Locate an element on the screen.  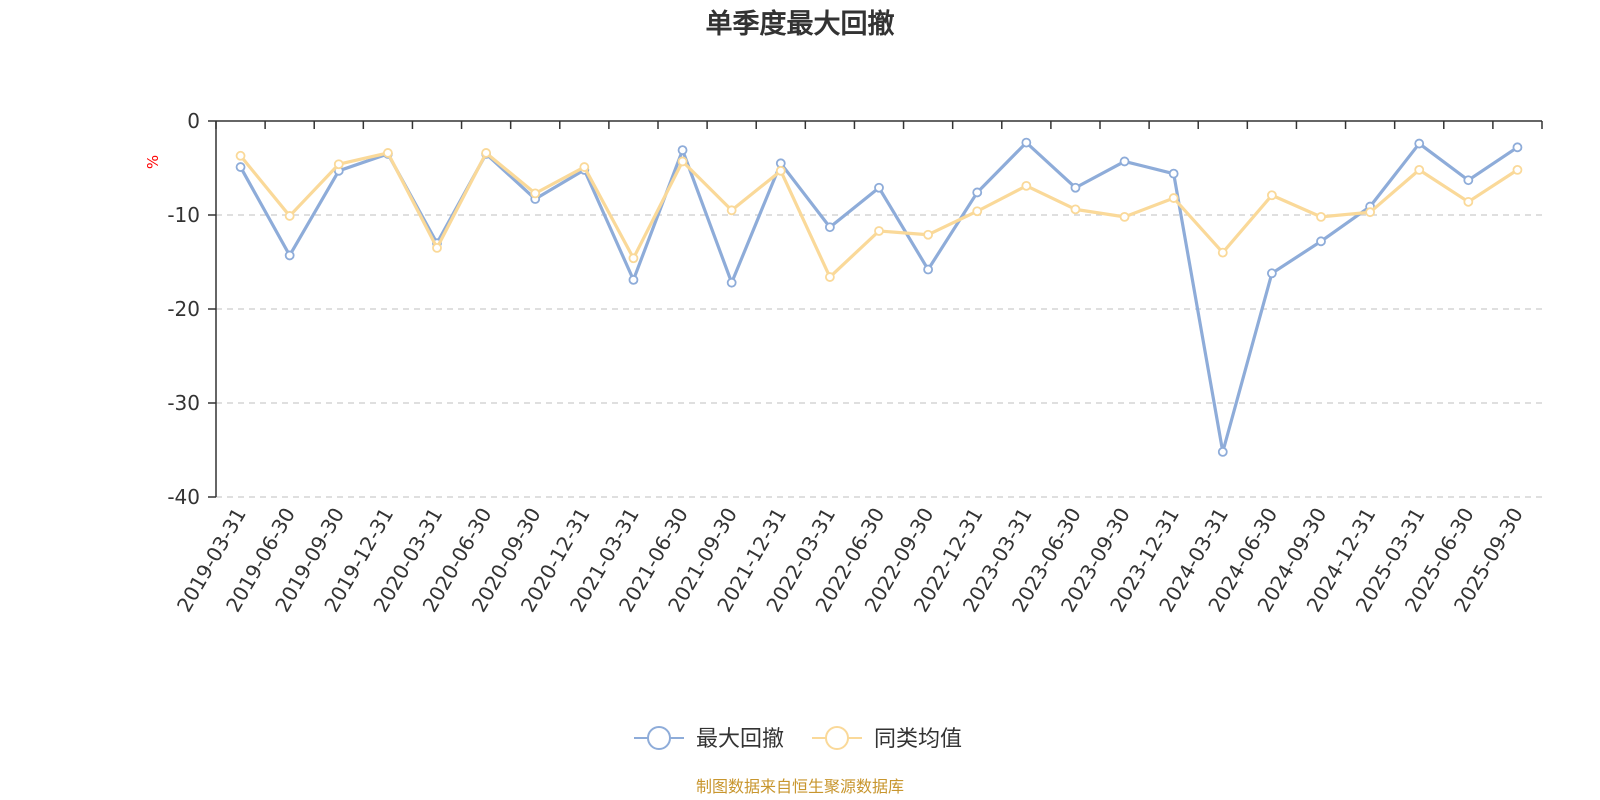
y-axis-ticks: 0 -10 -20 -30 -40 is located at coordinates (191, 309).